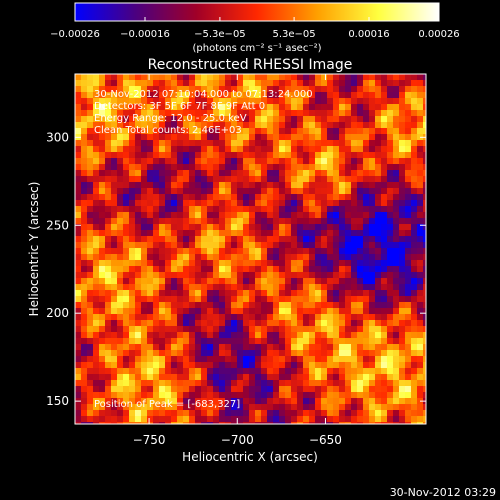 The width and height of the screenshot is (500, 500). I want to click on y-tick-label: 150, so click(57, 401).